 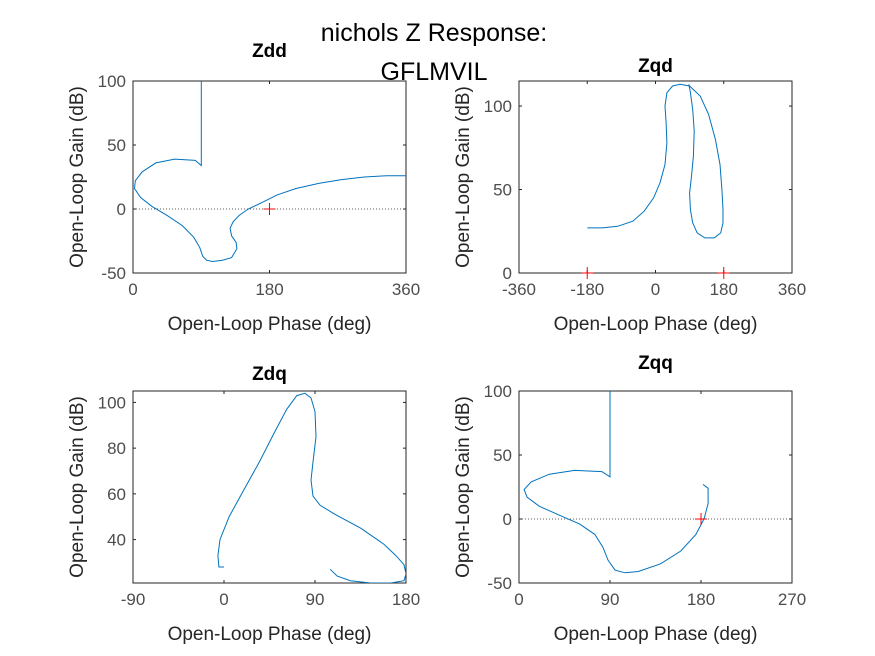 What do you see at coordinates (655, 363) in the screenshot?
I see `subplot-title: Zqq` at bounding box center [655, 363].